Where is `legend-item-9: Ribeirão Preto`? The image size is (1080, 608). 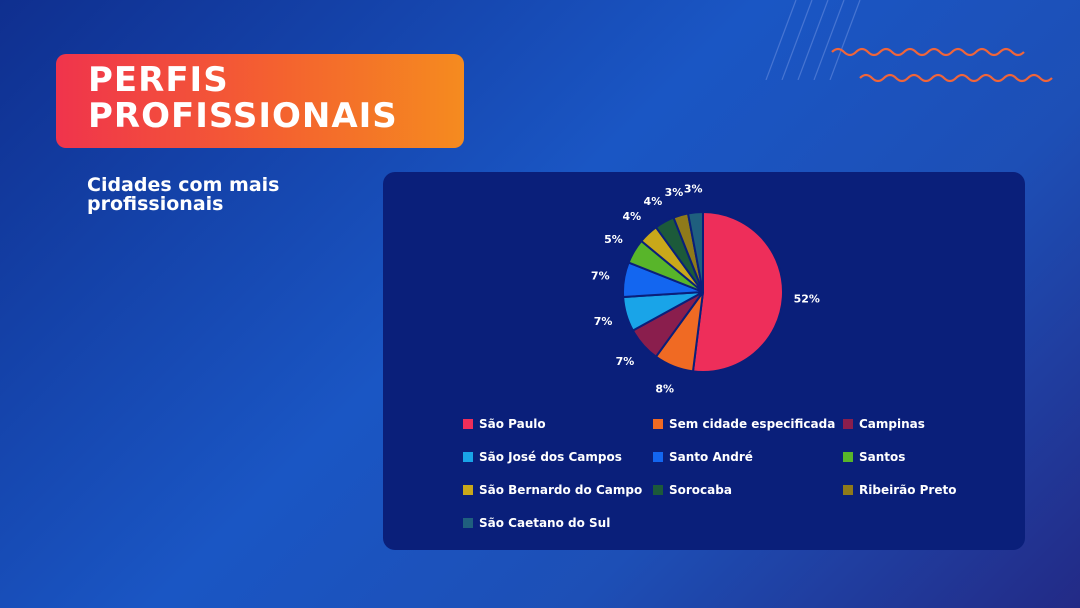 legend-item-9: Ribeirão Preto is located at coordinates (923, 489).